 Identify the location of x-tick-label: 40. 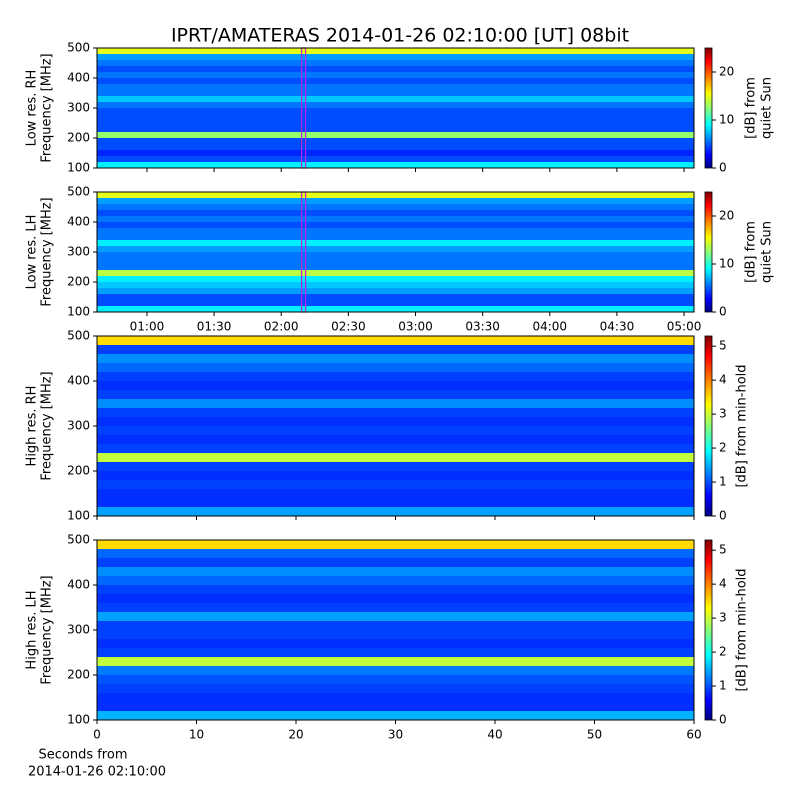
(494, 735).